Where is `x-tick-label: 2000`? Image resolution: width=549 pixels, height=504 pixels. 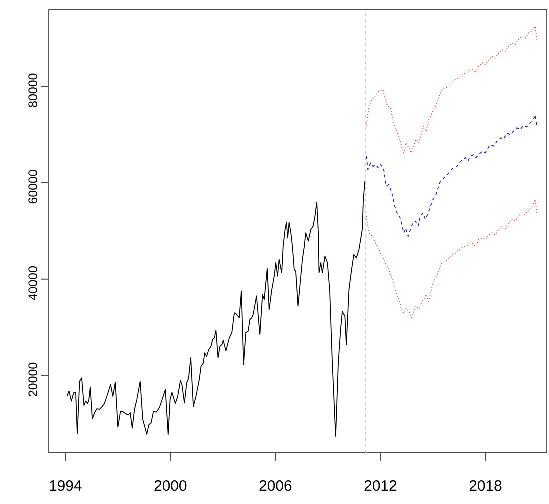
x-tick-label: 2000 is located at coordinates (170, 486).